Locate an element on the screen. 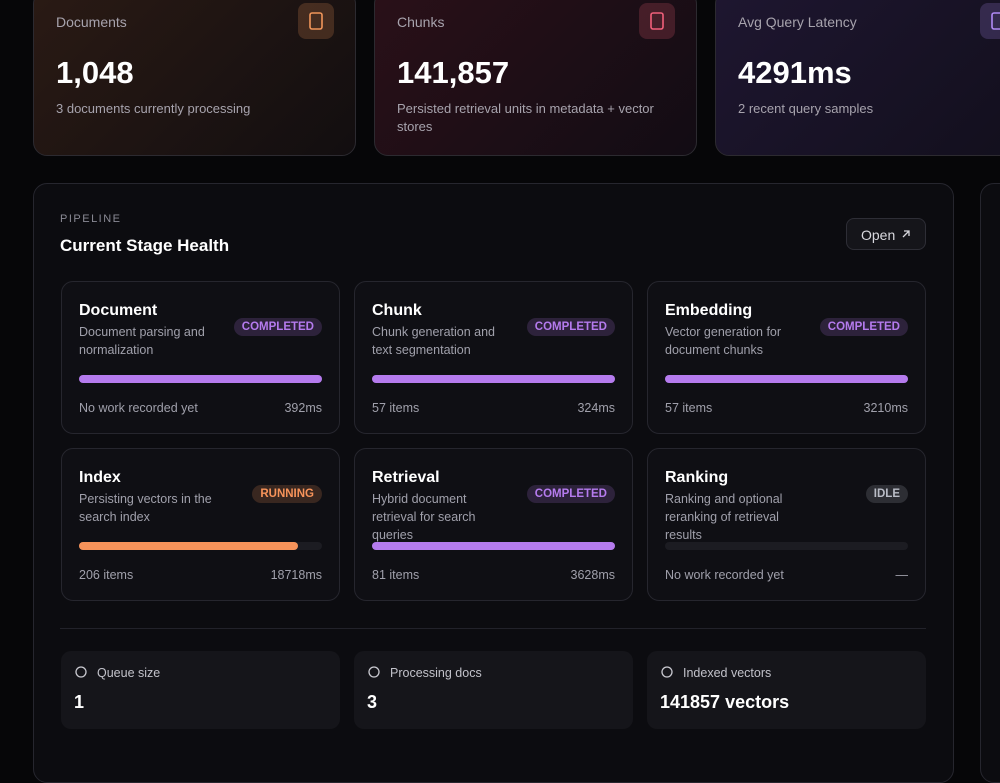  stage-name: Index is located at coordinates (100, 477).